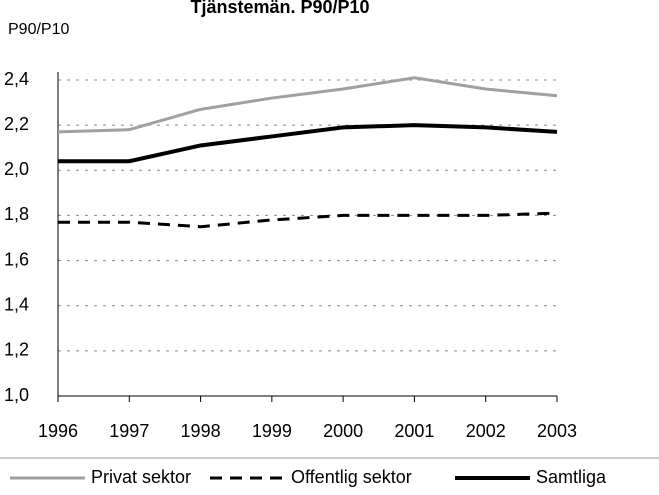  Describe the element at coordinates (16, 259) in the screenshot. I see `y-tick-label: 1,6` at that location.